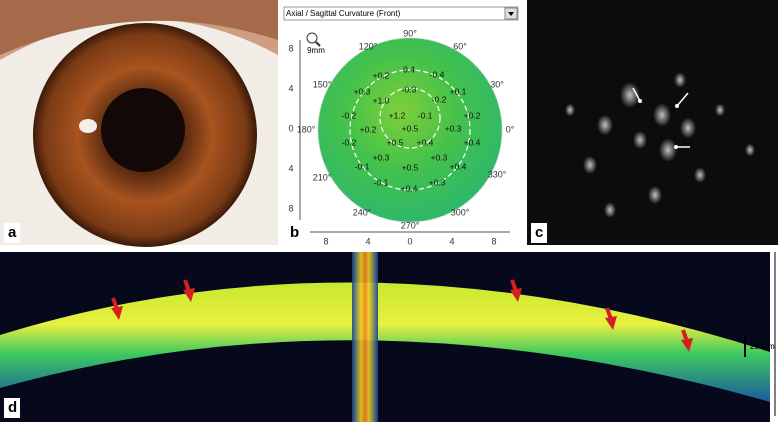  What do you see at coordinates (409, 89) in the screenshot?
I see `map-value: -0.3` at bounding box center [409, 89].